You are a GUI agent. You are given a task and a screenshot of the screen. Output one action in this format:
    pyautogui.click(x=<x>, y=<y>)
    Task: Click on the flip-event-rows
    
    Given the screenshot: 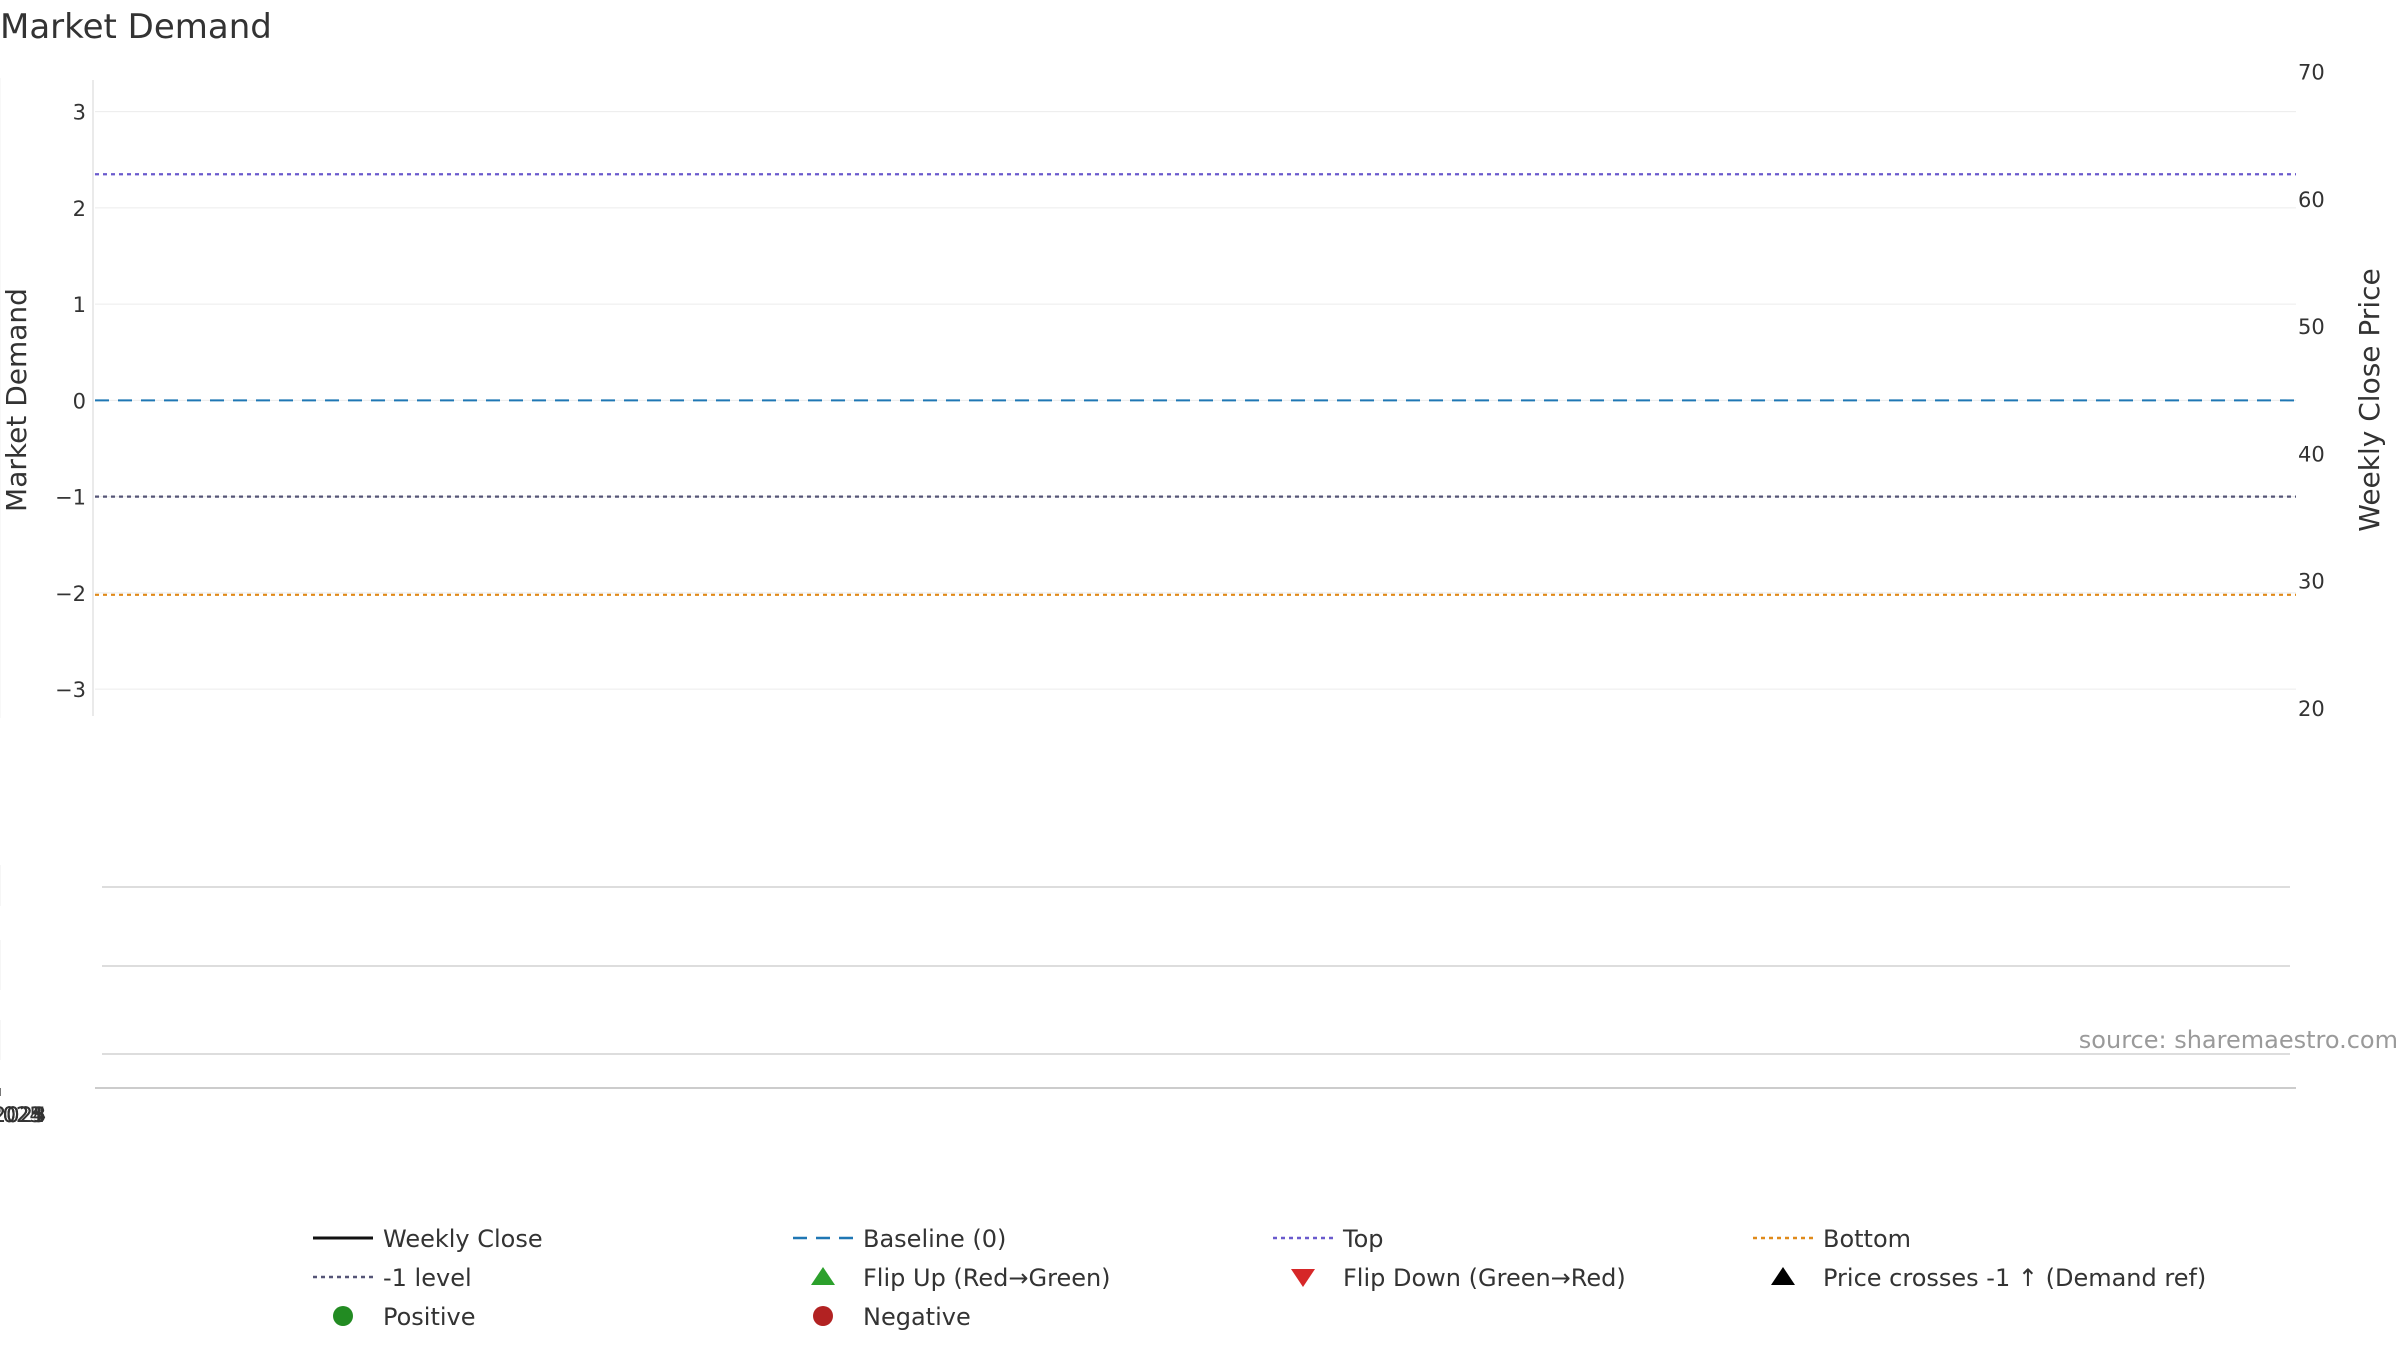 What is the action you would take?
    pyautogui.click(x=1145, y=962)
    